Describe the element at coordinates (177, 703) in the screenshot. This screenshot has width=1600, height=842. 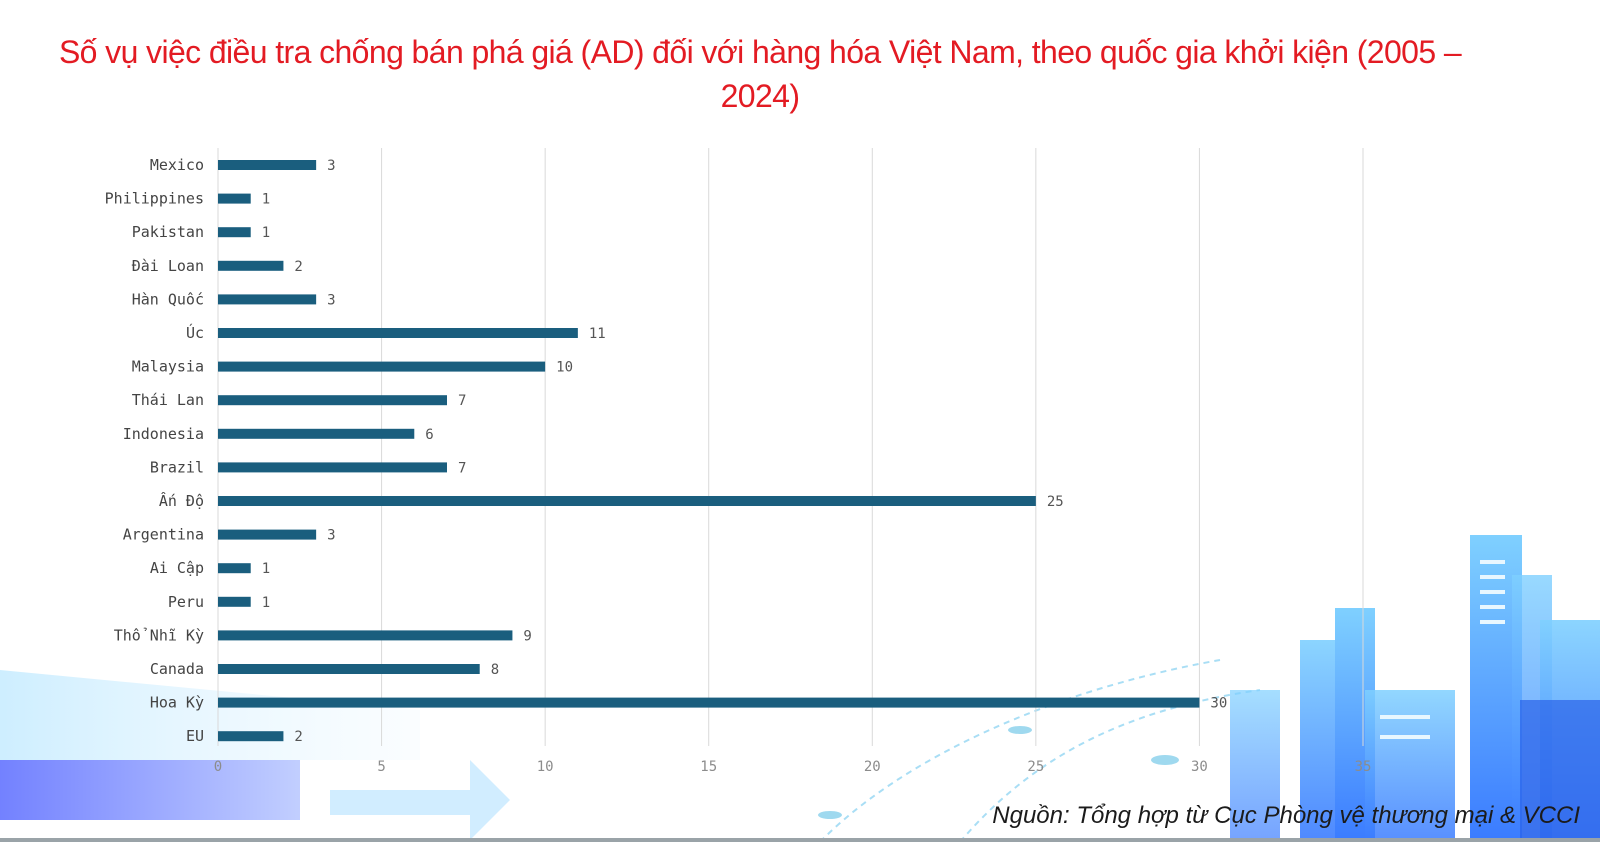
I see `category-label: Hoa Kỳ` at that location.